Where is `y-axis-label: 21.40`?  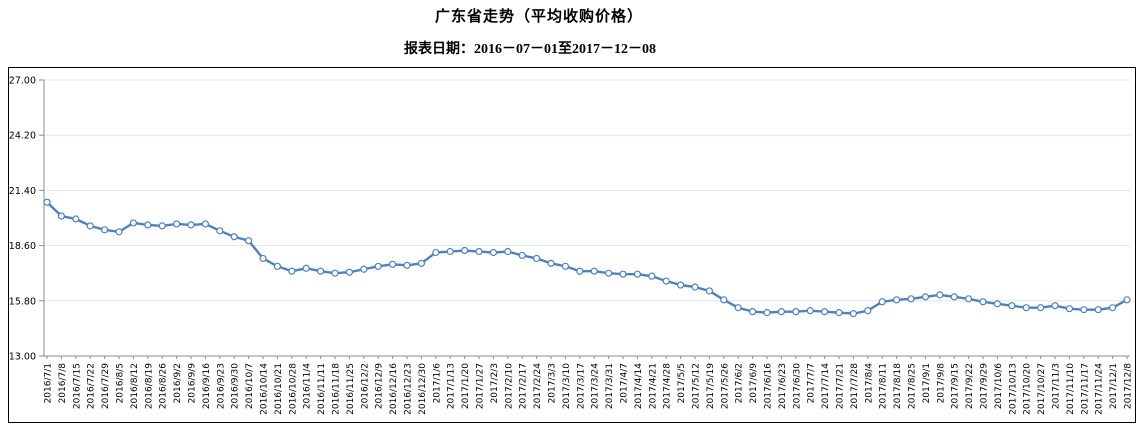 y-axis-label: 21.40 is located at coordinates (22, 191).